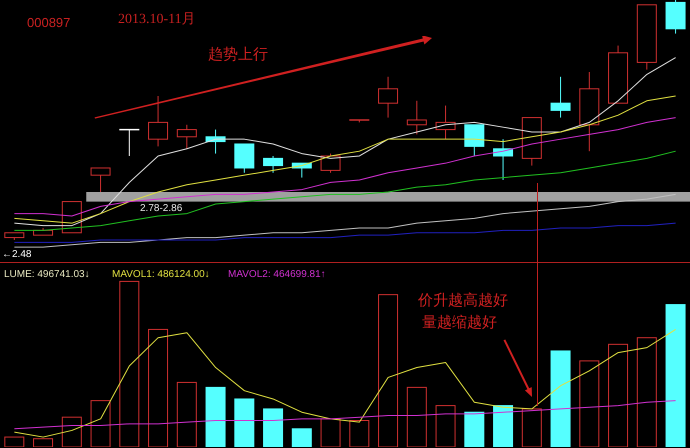 This screenshot has height=448, width=690. Describe the element at coordinates (277, 274) in the screenshot. I see `text: MAVOL2: 464699.81↑` at that location.